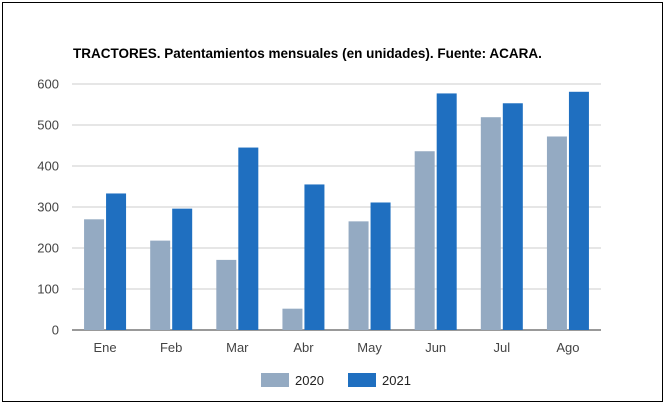 The width and height of the screenshot is (668, 410). Describe the element at coordinates (104, 347) in the screenshot. I see `x-tick-label: Ene` at that location.